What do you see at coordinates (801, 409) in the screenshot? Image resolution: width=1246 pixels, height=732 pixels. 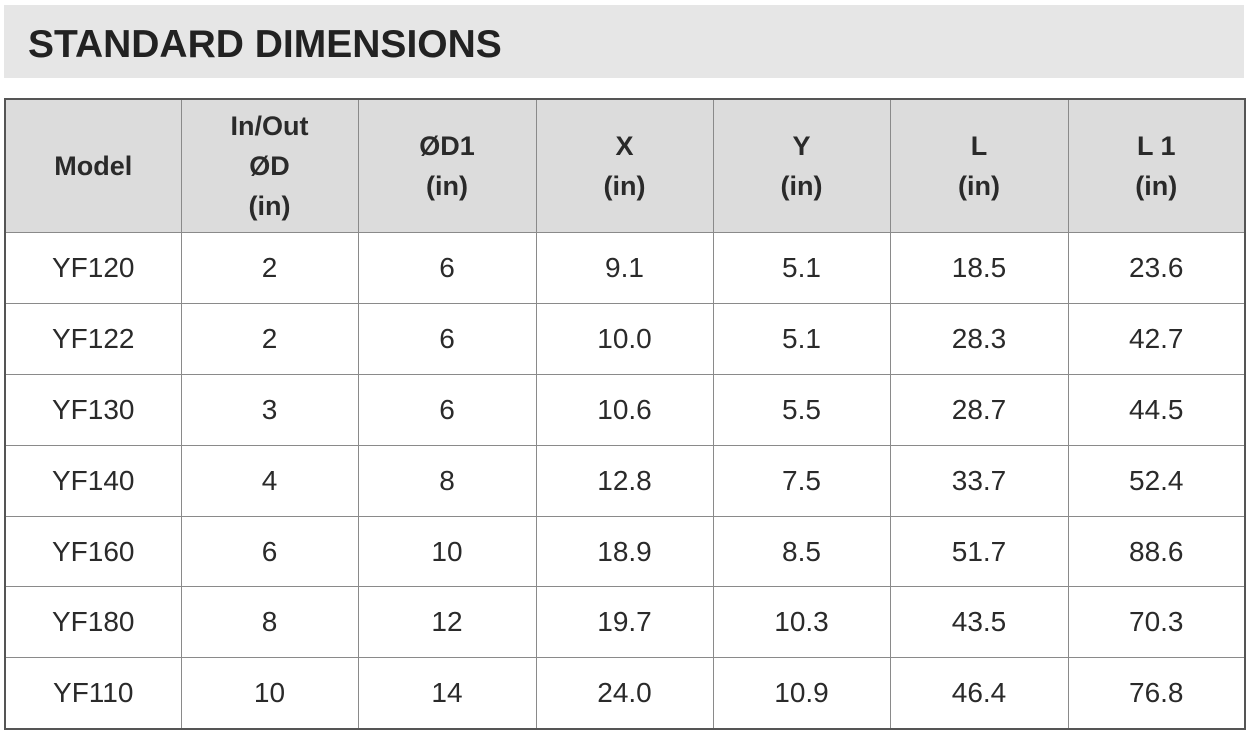 I see `table-cell: 5.5` at bounding box center [801, 409].